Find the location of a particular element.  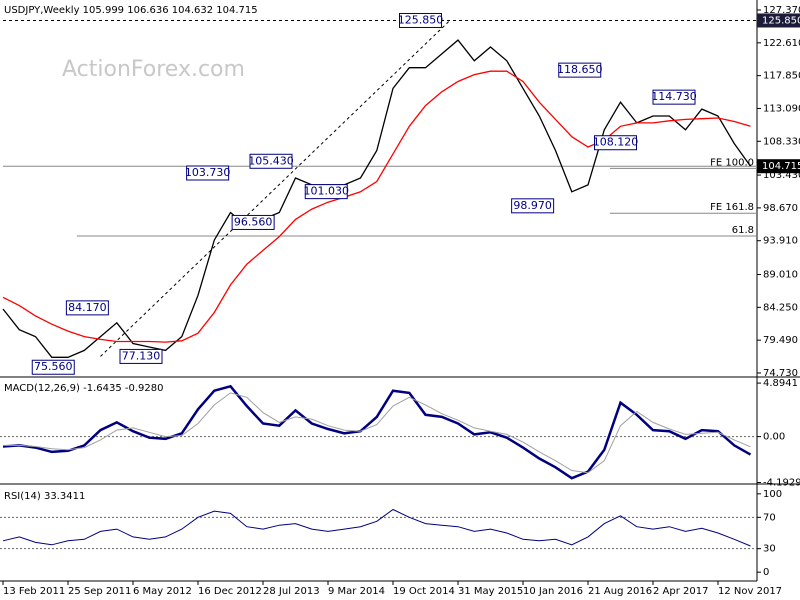

annotation-label: 114.730 is located at coordinates (674, 96).